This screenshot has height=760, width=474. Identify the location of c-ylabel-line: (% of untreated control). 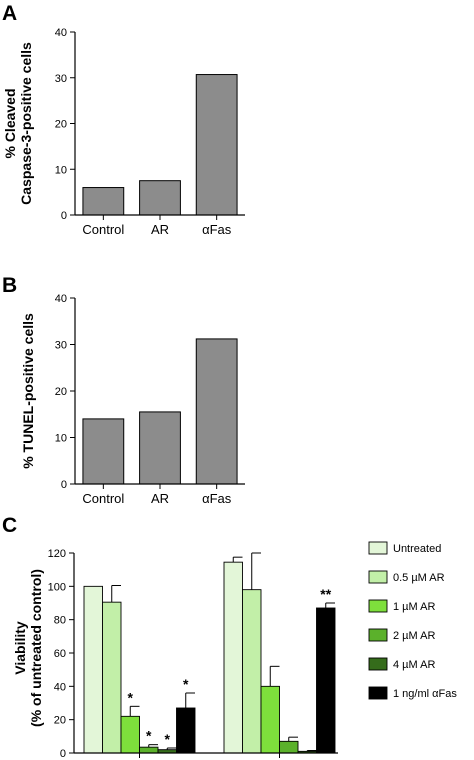
(36, 648).